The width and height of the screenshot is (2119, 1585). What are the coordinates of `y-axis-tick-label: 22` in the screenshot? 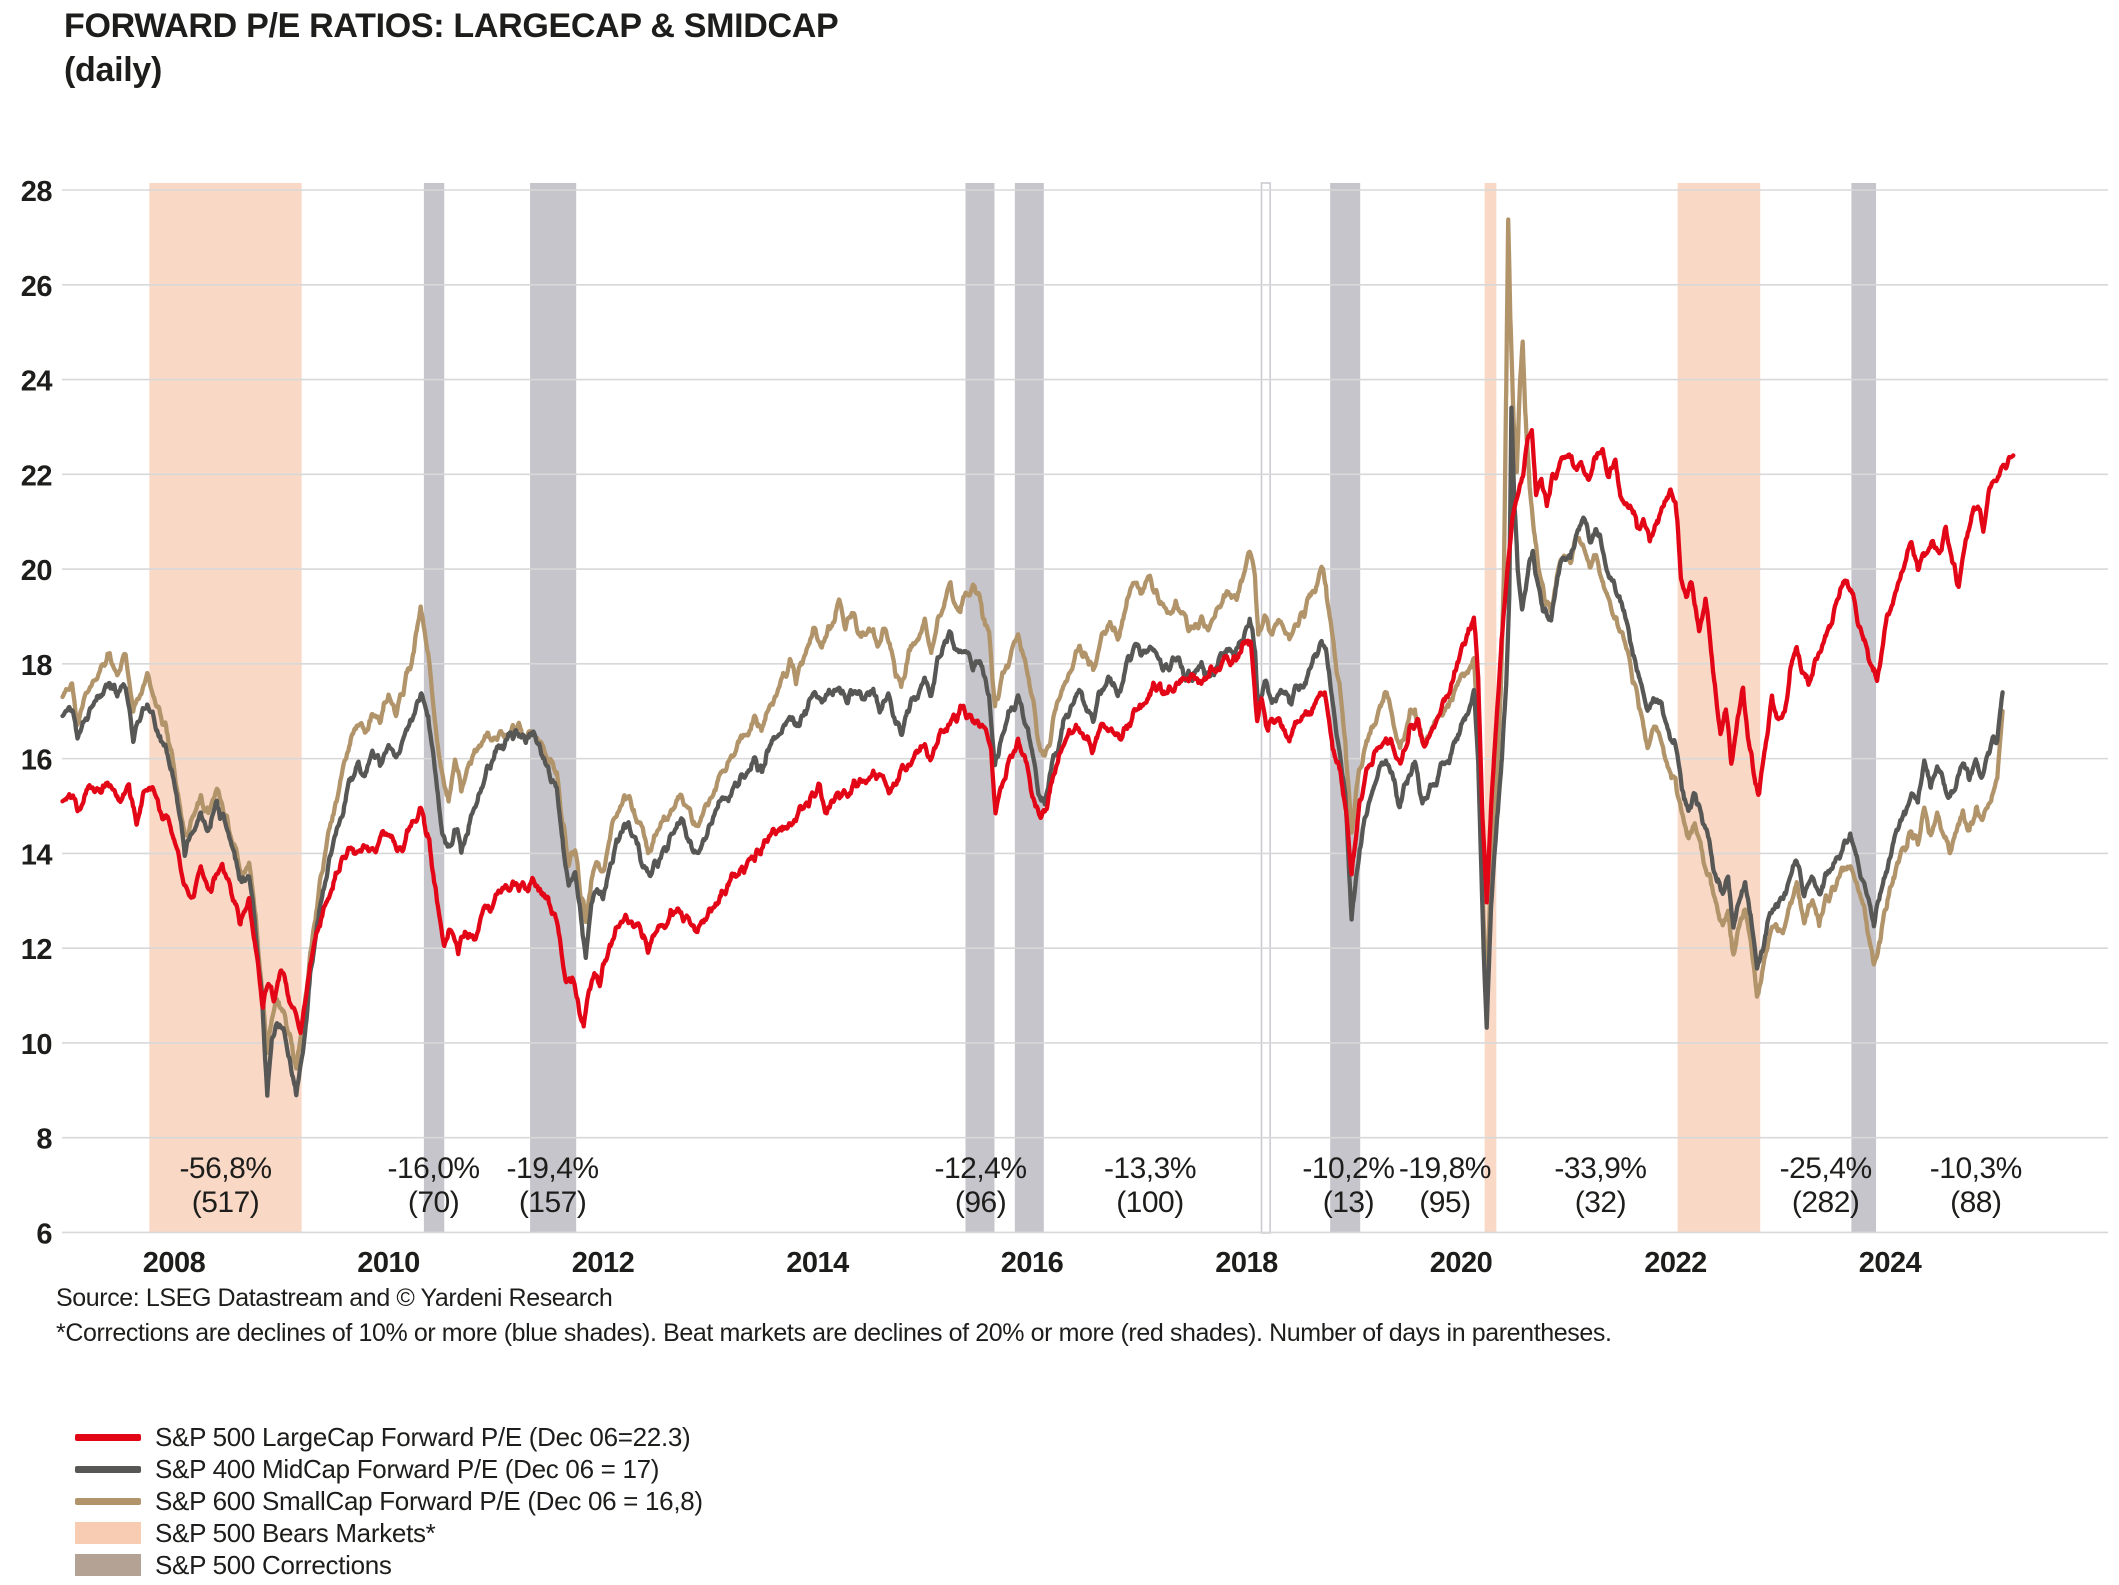 It's located at (36, 476).